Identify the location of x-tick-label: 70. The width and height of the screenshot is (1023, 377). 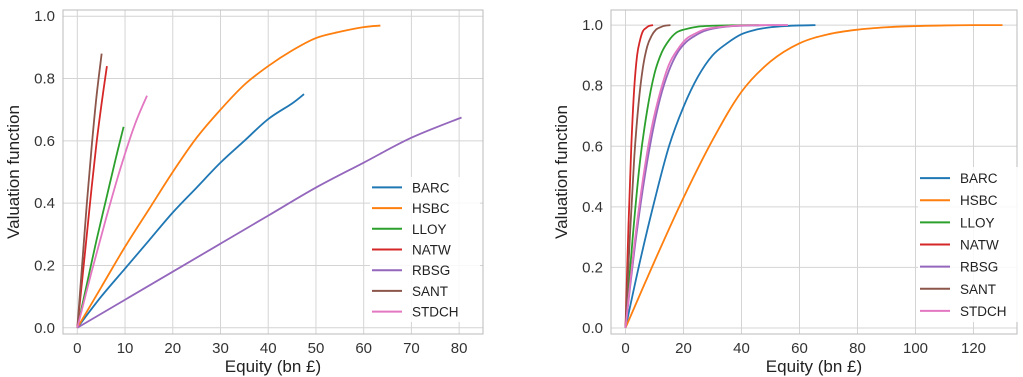
(411, 348).